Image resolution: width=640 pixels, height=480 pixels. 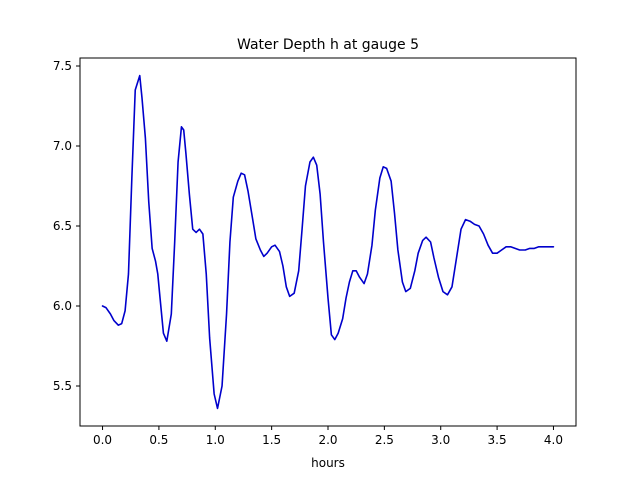 I want to click on x-tick-label: 3.5, so click(x=497, y=440).